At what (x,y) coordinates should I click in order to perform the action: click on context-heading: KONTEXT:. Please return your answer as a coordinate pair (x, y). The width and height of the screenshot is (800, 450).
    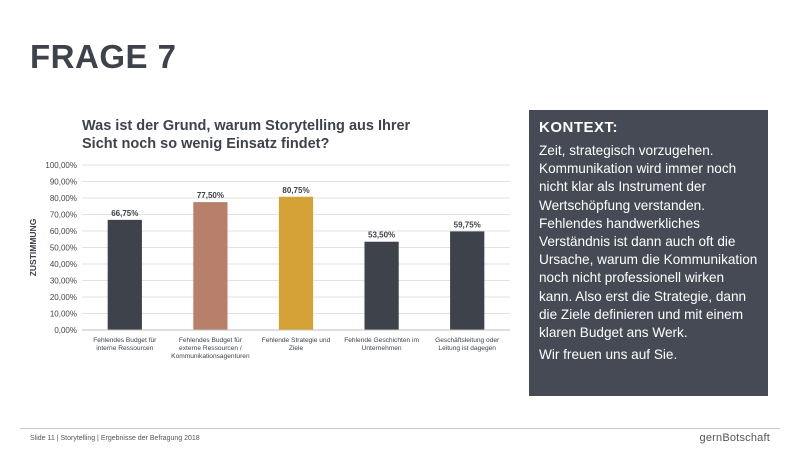
    Looking at the image, I should click on (578, 127).